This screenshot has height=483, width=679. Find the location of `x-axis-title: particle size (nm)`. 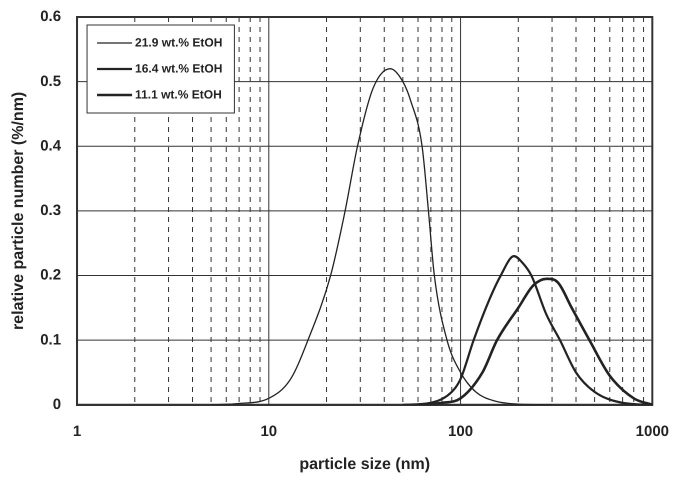

x-axis-title: particle size (nm) is located at coordinates (364, 464).